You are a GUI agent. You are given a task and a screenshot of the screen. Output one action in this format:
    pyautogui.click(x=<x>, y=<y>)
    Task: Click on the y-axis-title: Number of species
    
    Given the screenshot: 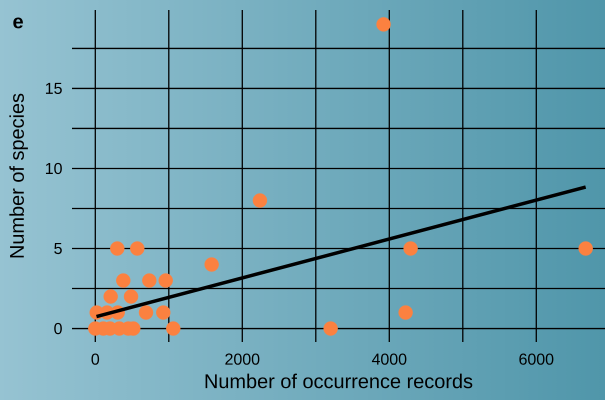 What is the action you would take?
    pyautogui.click(x=18, y=176)
    